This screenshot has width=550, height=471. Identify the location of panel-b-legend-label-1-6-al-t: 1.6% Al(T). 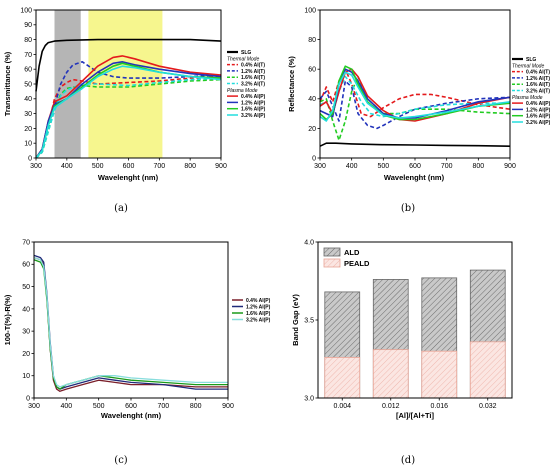
(538, 85).